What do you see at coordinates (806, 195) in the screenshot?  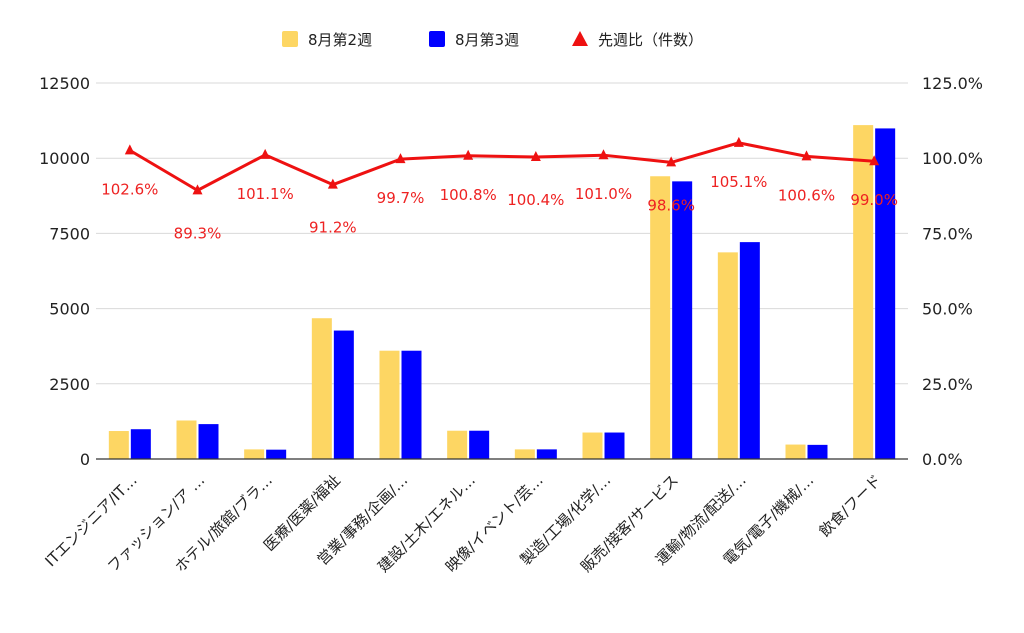 I see `ratio-data-label: 100.6%` at bounding box center [806, 195].